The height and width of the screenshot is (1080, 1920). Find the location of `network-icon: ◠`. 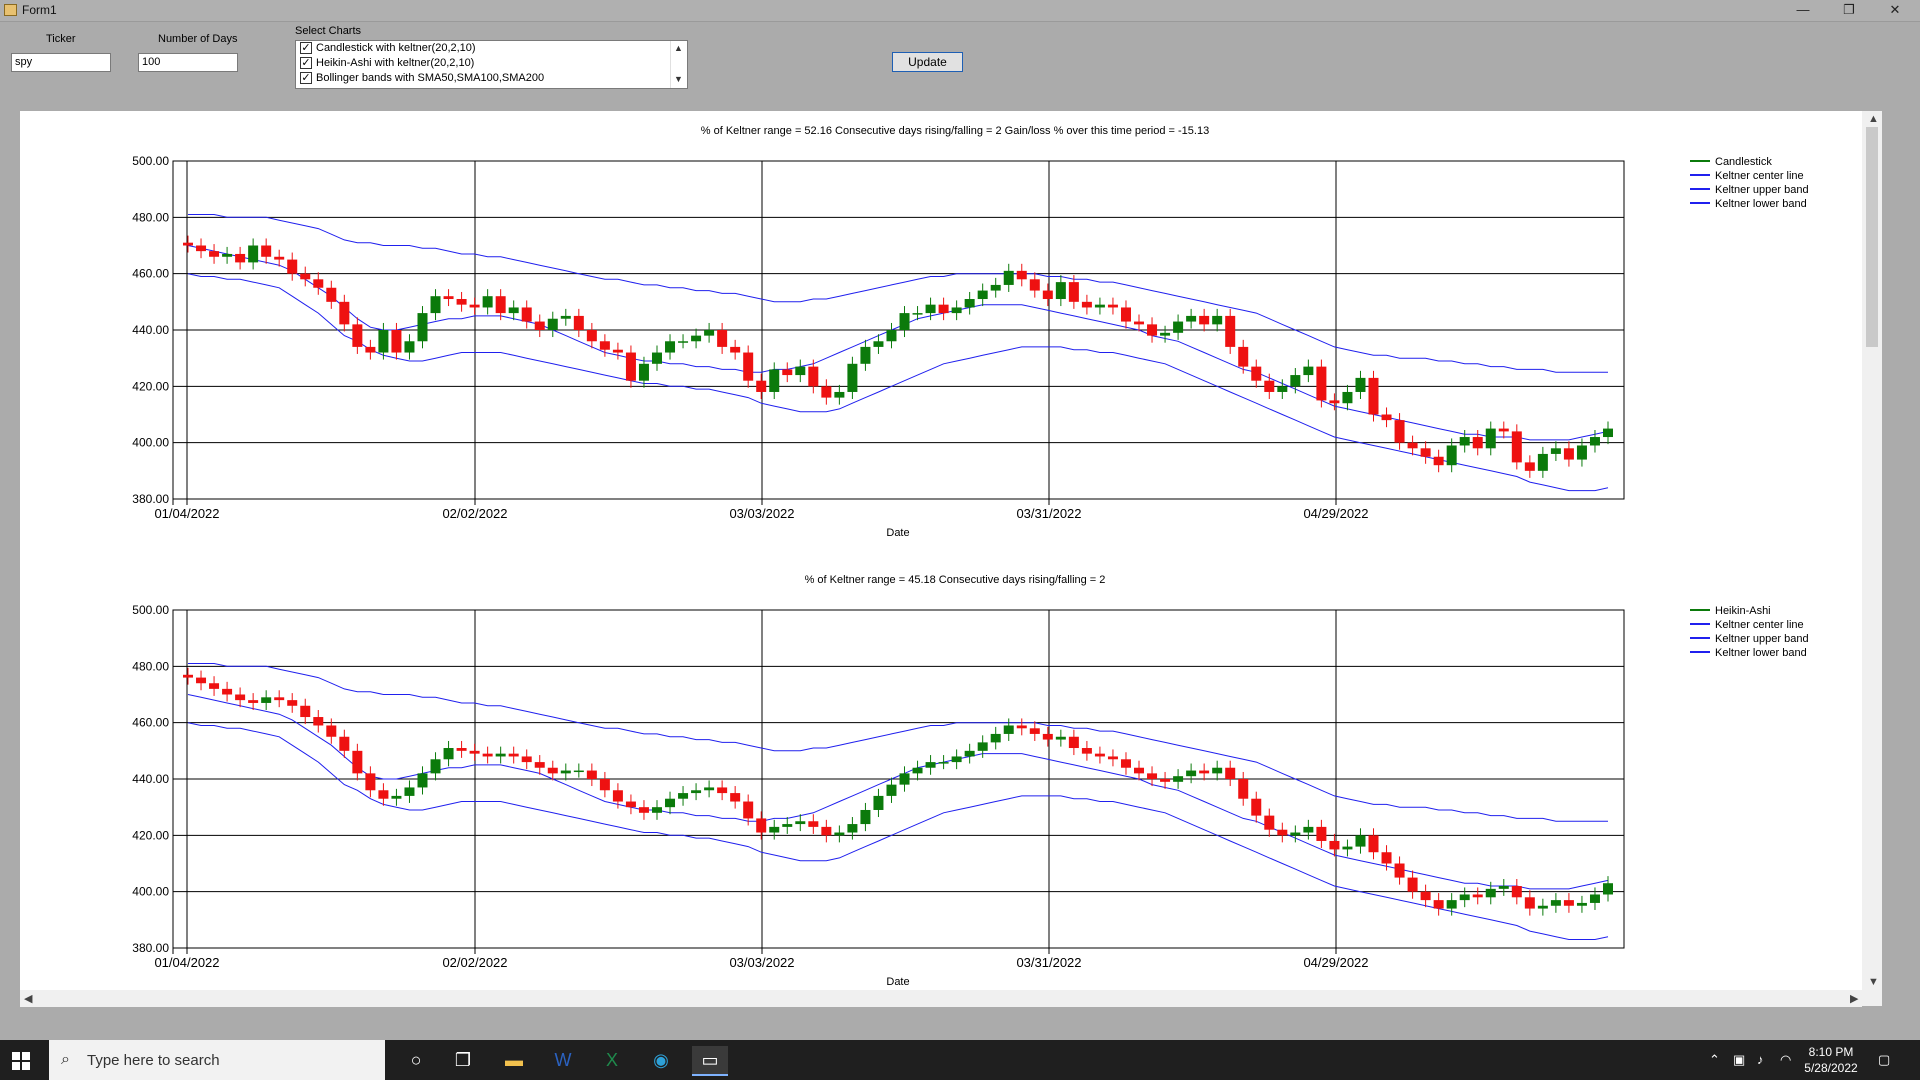

network-icon: ◠ is located at coordinates (1786, 1059).